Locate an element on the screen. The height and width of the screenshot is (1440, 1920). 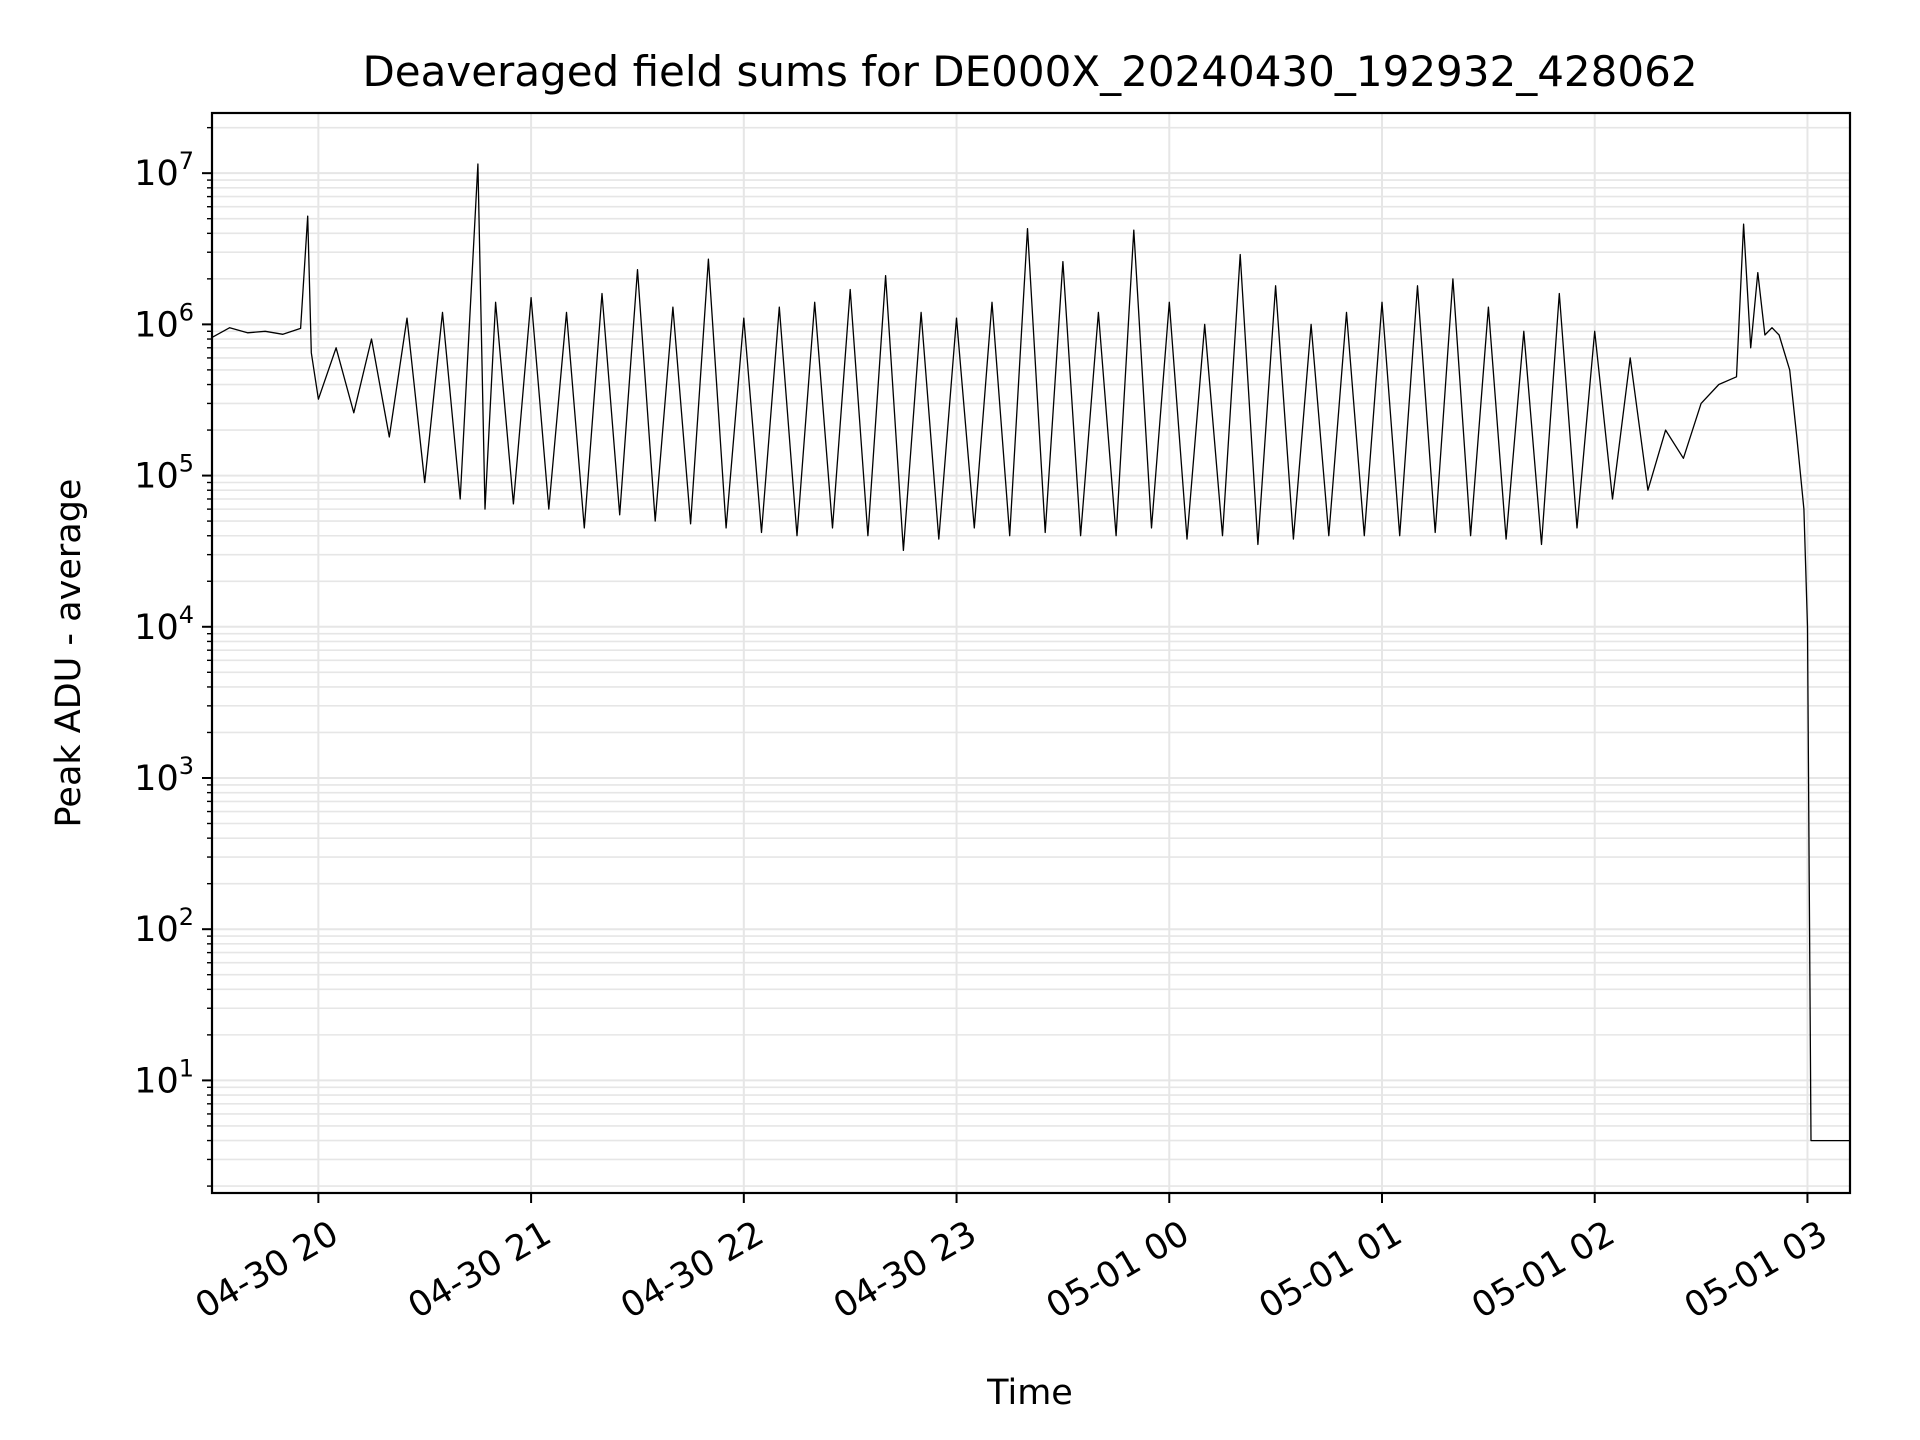
x-axis-label: Time is located at coordinates (1029, 1393).